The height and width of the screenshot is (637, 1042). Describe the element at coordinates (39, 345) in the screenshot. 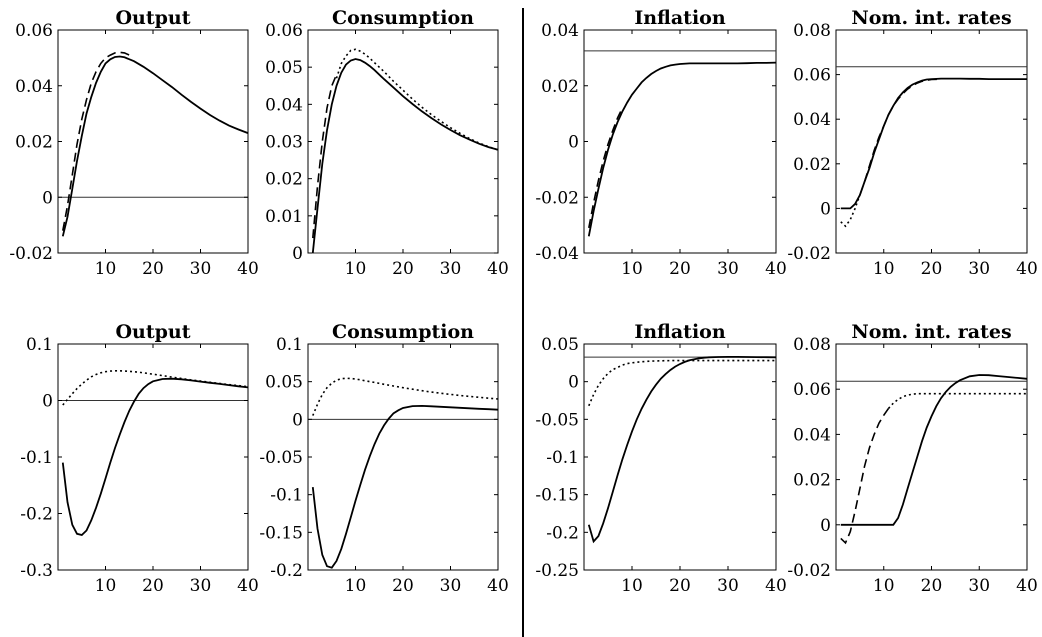

I see `y-tick-label: 0.1` at that location.